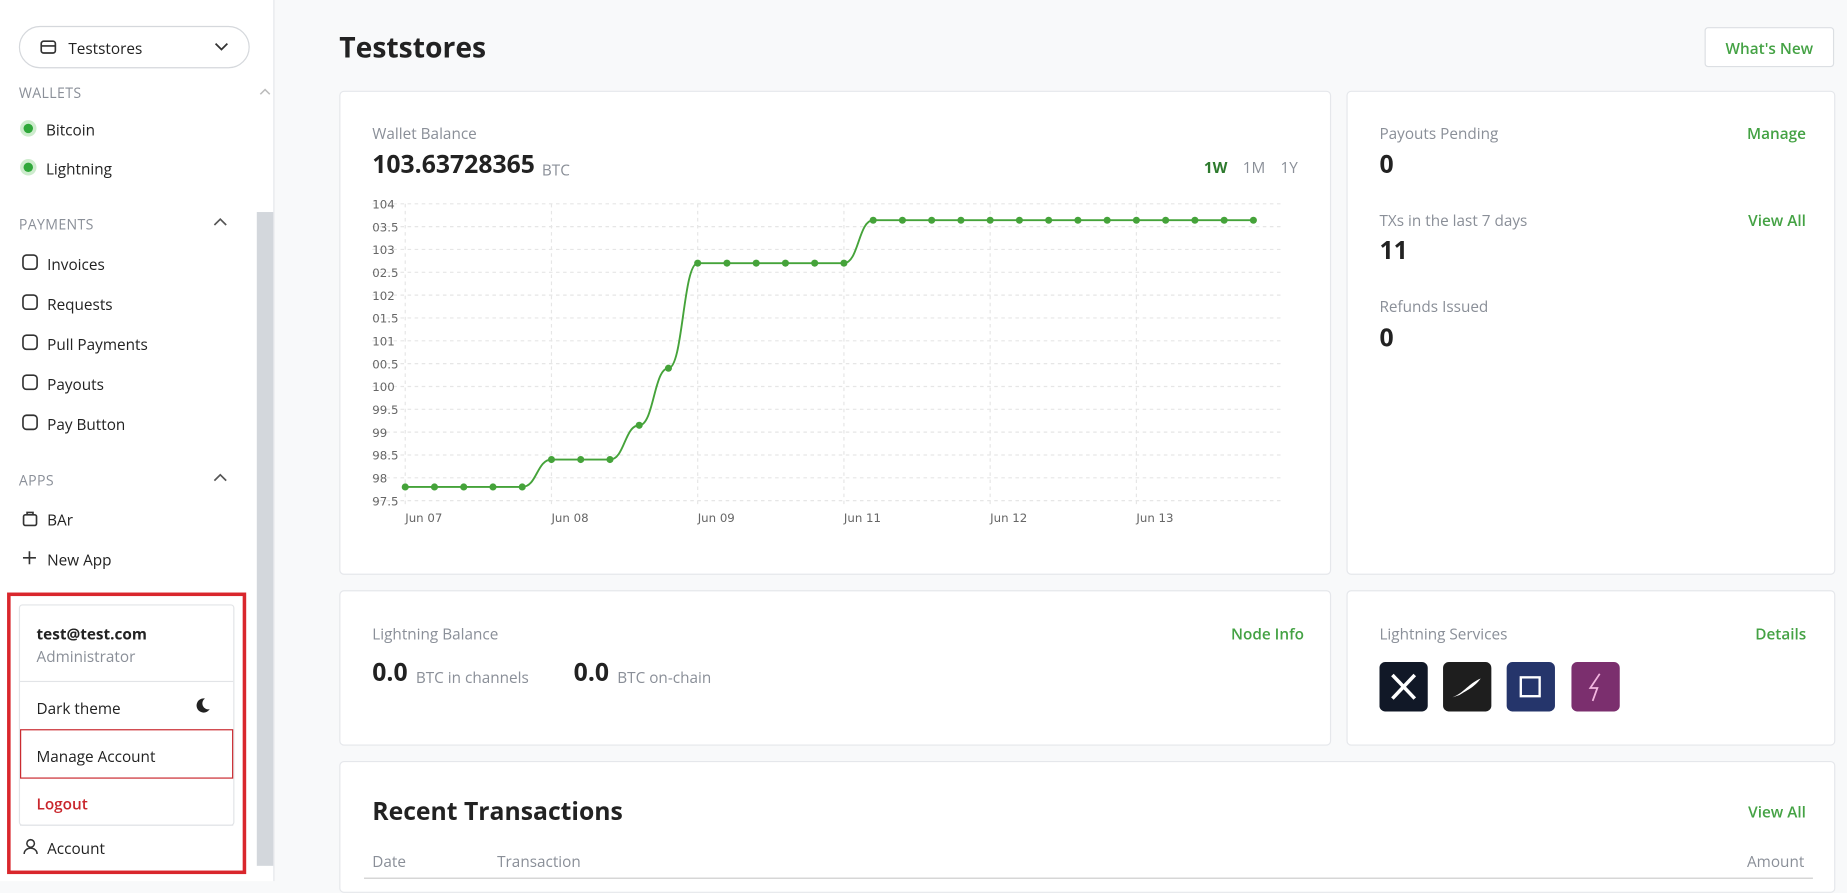 This screenshot has width=1847, height=893. What do you see at coordinates (30, 519) in the screenshot?
I see `app-icon` at bounding box center [30, 519].